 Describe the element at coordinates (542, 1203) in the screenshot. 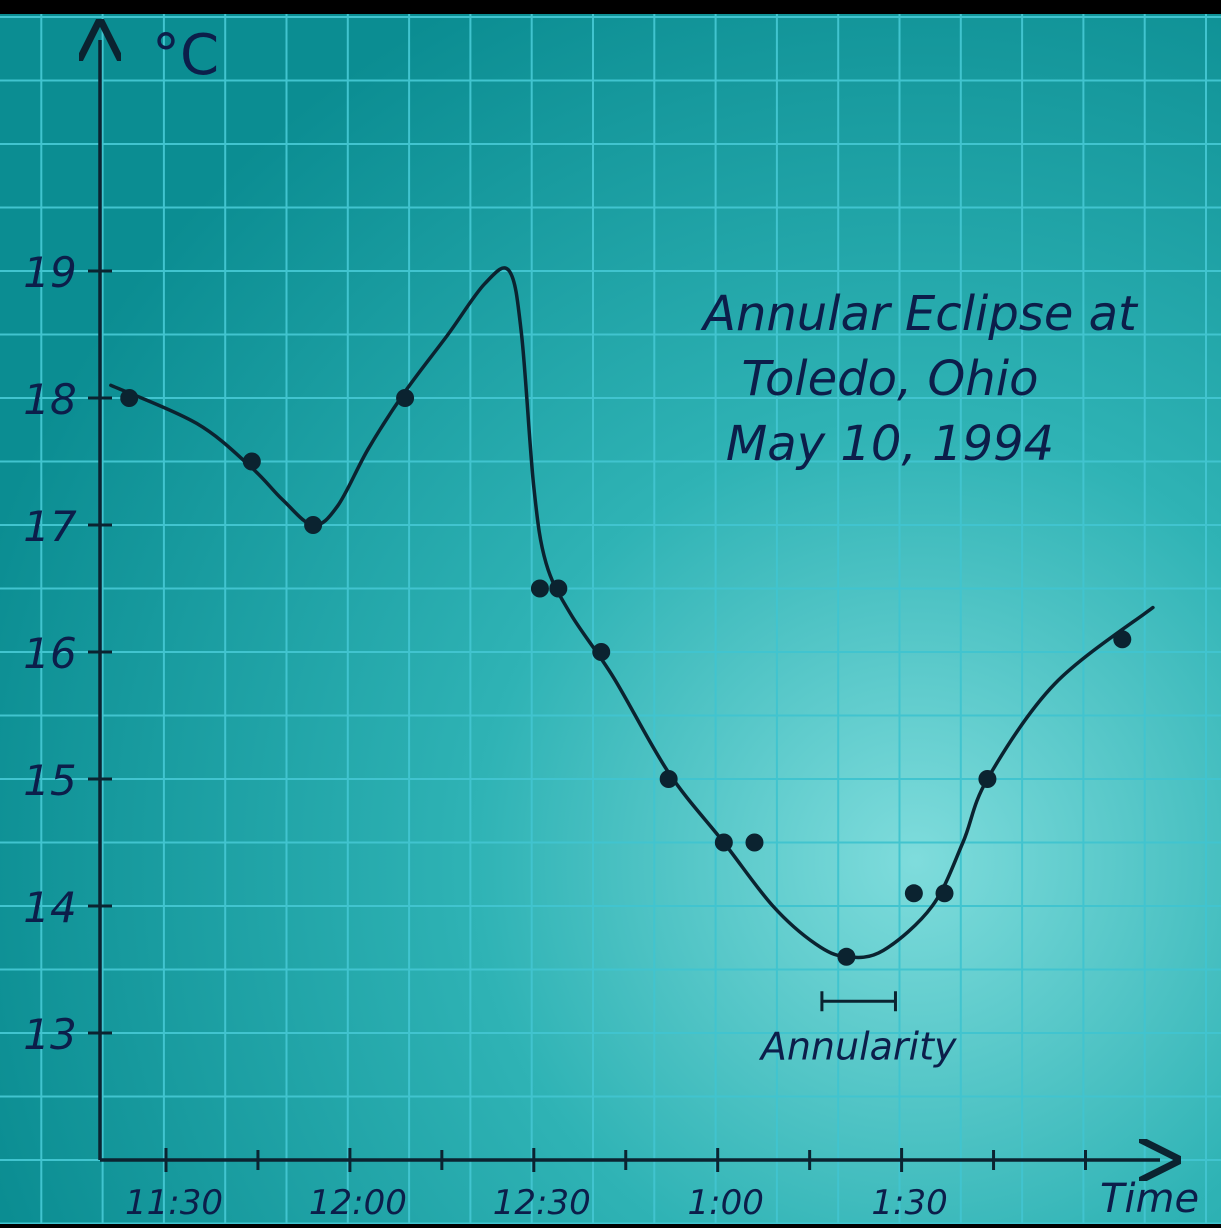

I see `x-tick-label: 12:30` at that location.